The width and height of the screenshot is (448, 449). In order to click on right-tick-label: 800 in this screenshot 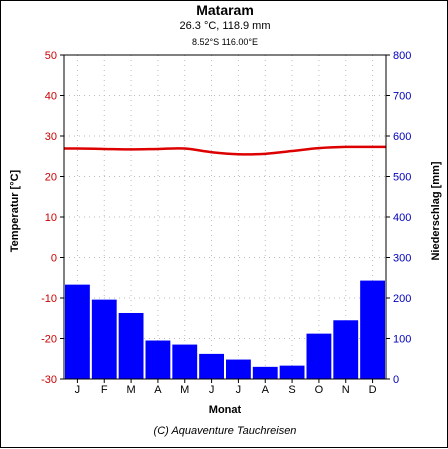, I will do `click(402, 56)`.